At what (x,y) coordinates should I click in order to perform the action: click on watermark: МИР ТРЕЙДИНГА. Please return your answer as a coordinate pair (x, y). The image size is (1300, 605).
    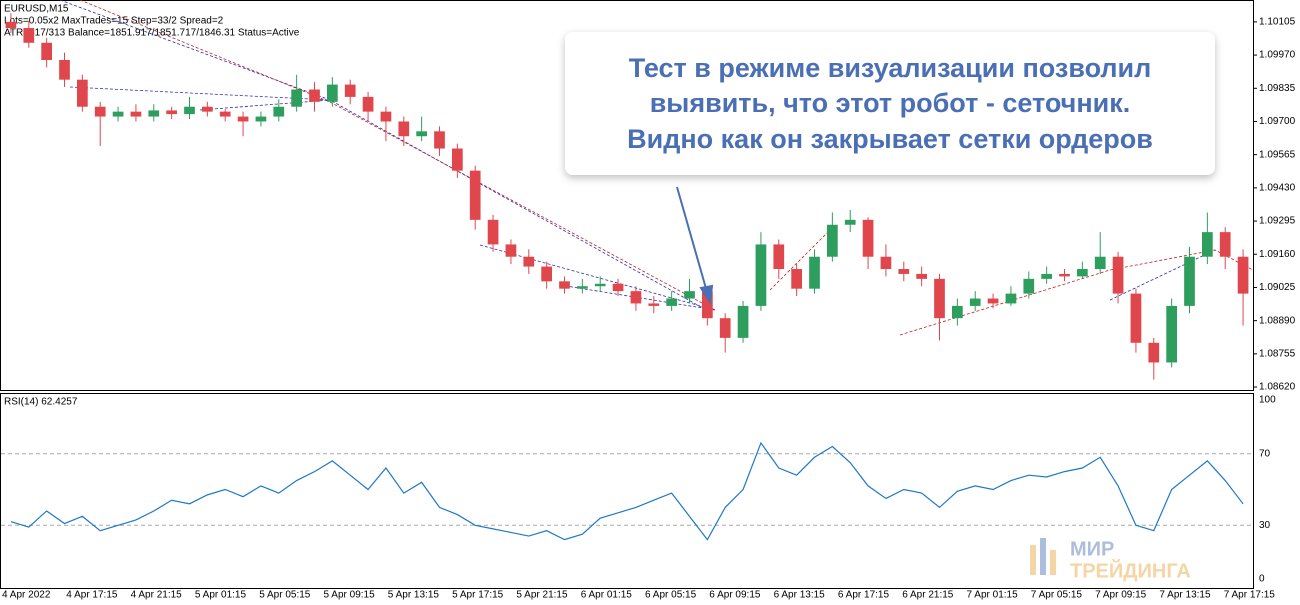
    Looking at the image, I should click on (1110, 560).